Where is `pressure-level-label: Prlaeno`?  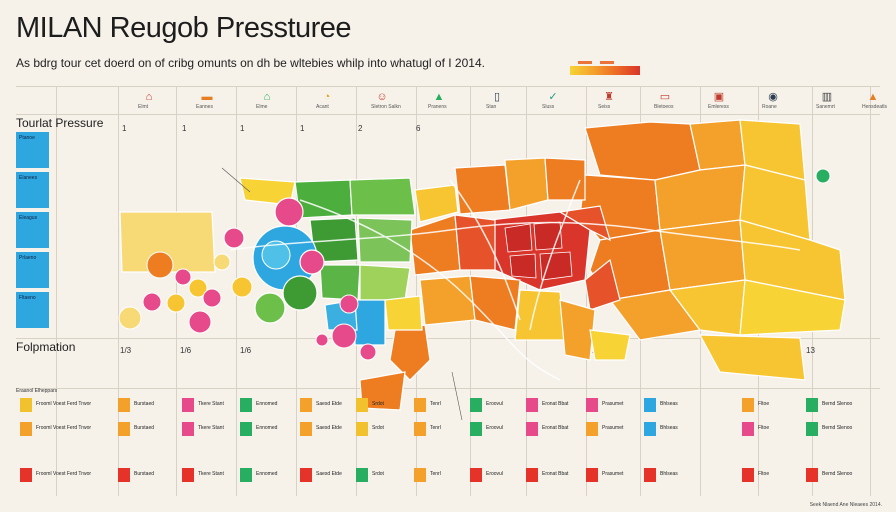
pressure-level-label: Prlaeno is located at coordinates (28, 258).